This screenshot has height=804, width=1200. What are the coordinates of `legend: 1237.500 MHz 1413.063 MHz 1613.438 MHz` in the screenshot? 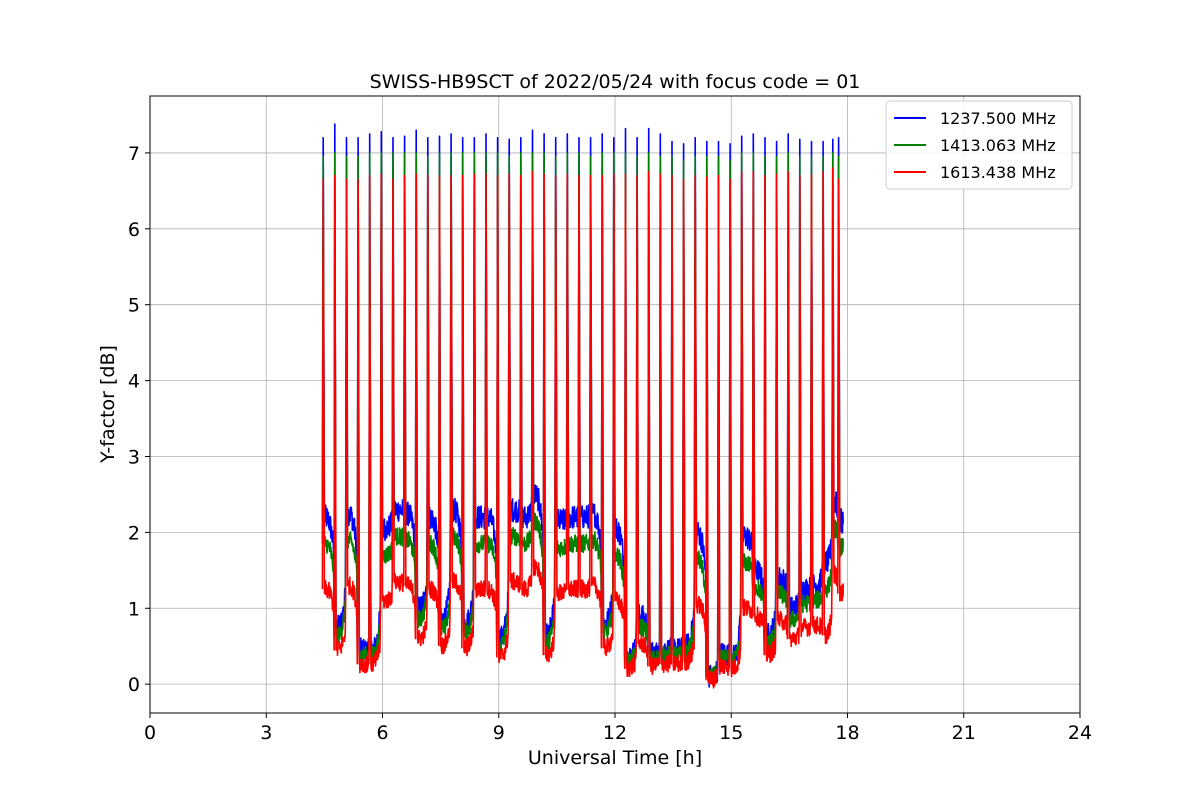 It's located at (979, 145).